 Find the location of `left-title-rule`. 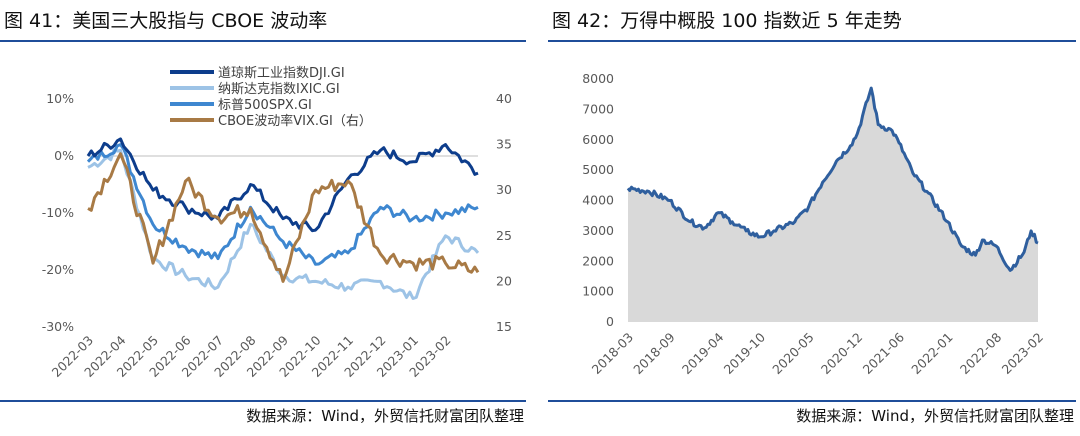

left-title-rule is located at coordinates (263, 41).